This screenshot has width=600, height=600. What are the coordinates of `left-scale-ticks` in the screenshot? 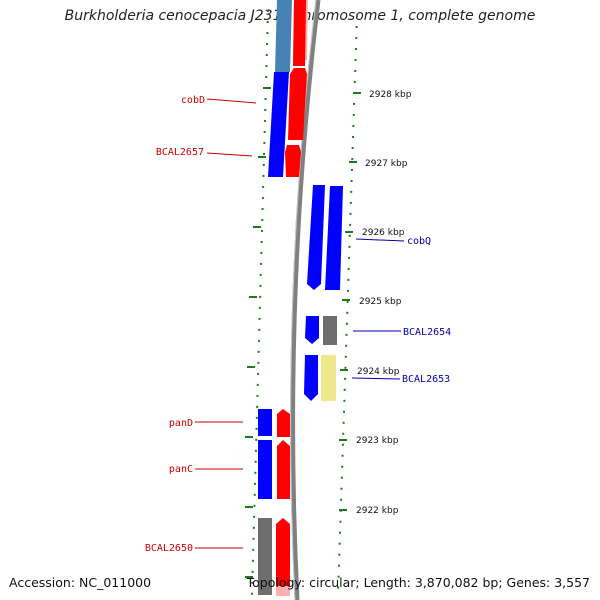 It's located at (258, 332).